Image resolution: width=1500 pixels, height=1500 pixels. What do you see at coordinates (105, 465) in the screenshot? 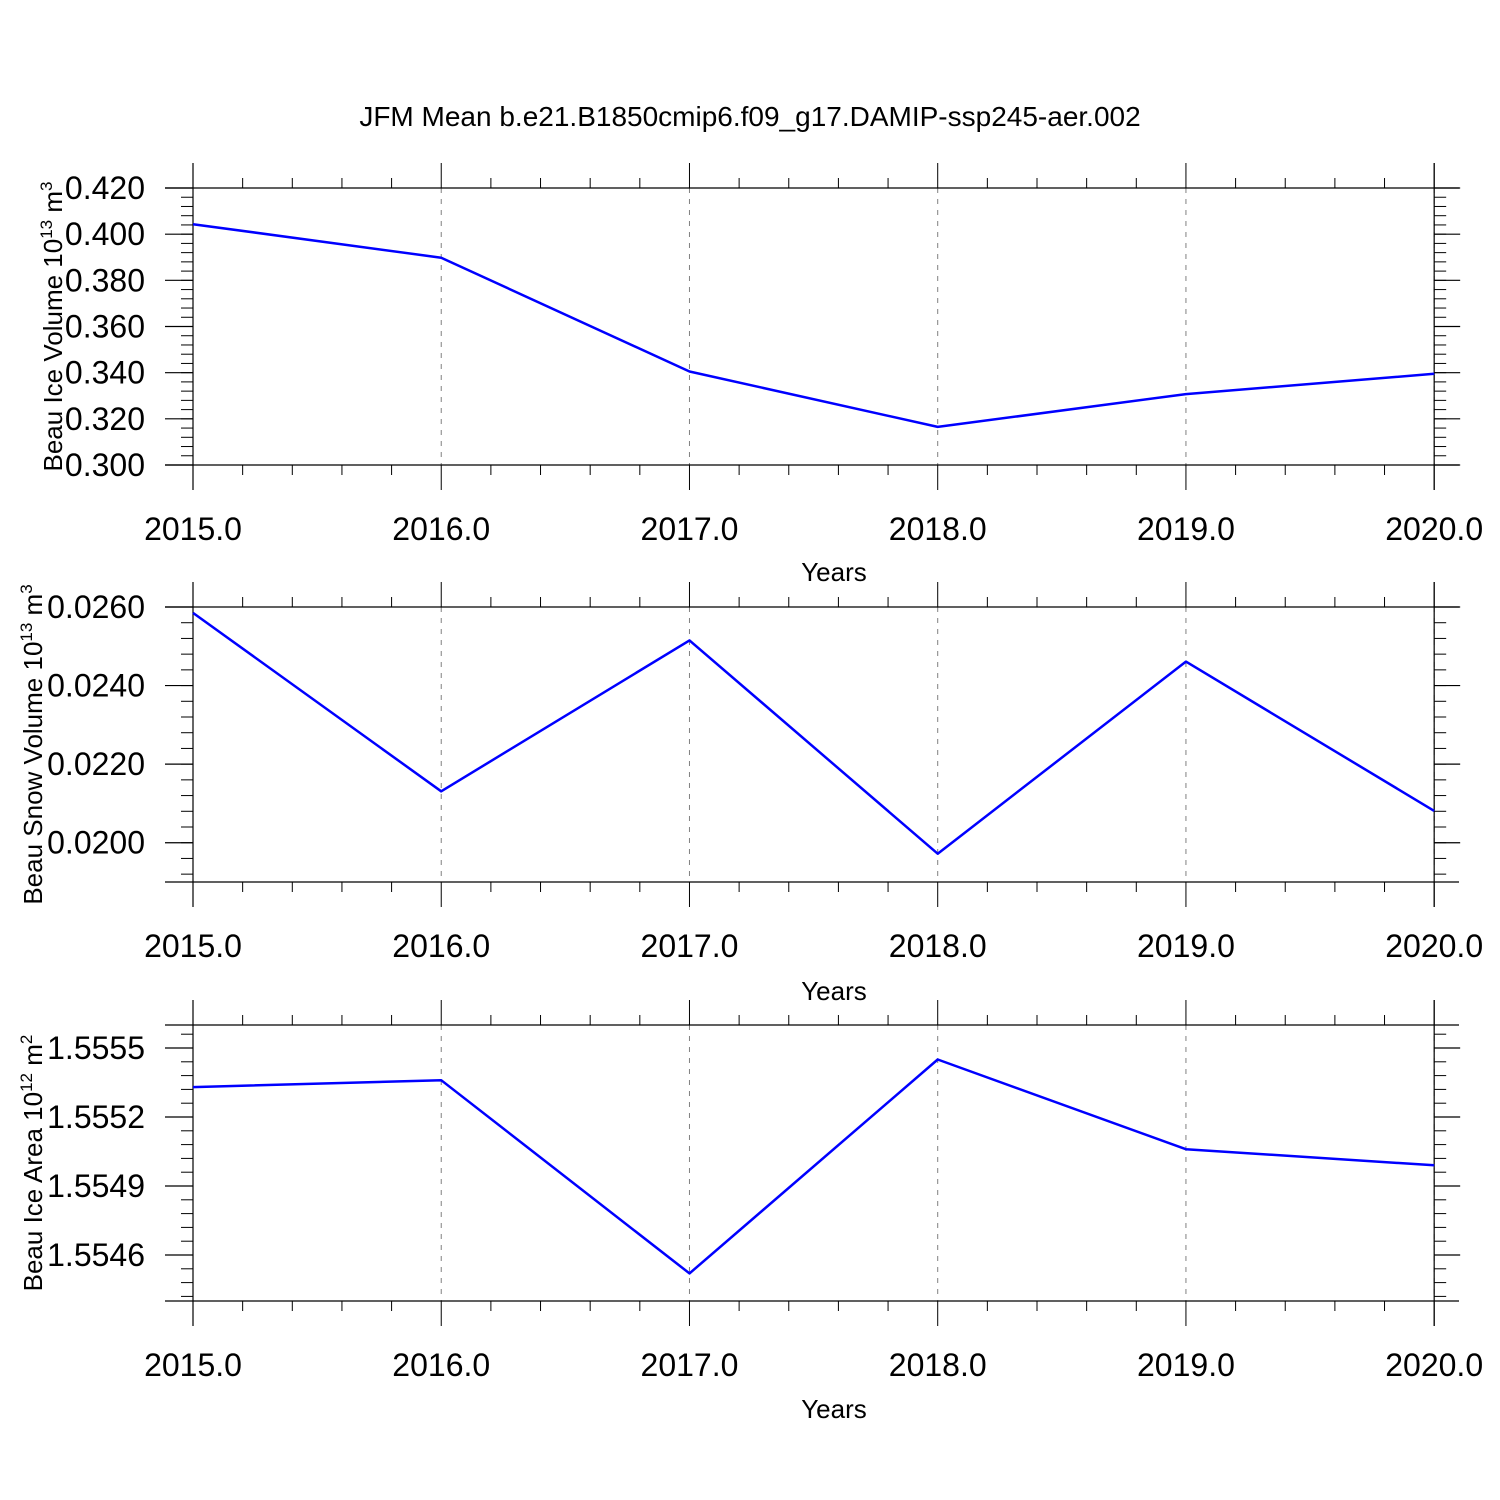
I see `y-tick-label: 0.300` at bounding box center [105, 465].